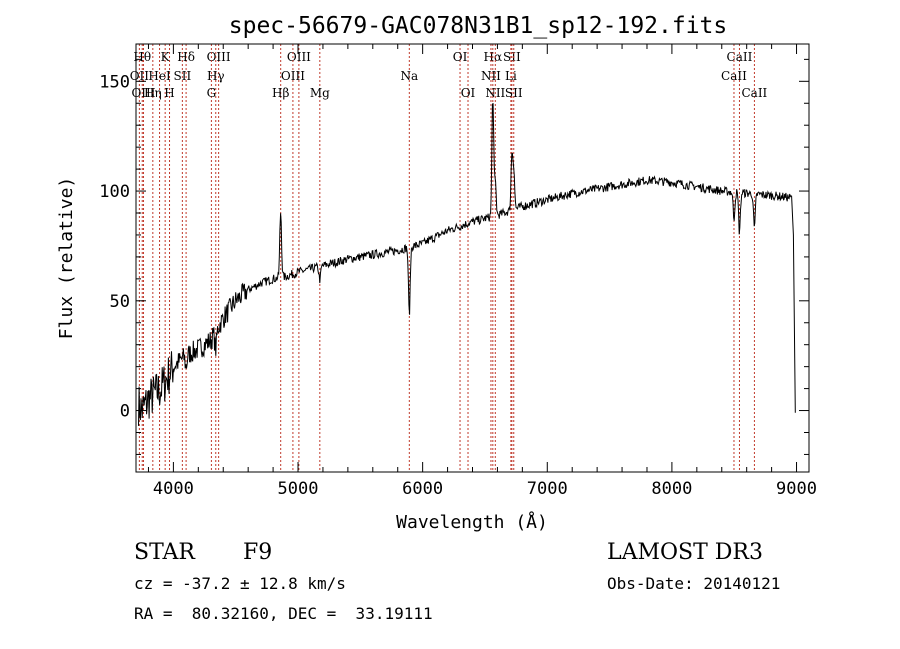 The height and width of the screenshot is (649, 900). What do you see at coordinates (547, 489) in the screenshot?
I see `x-tick-label: 7000` at bounding box center [547, 489].